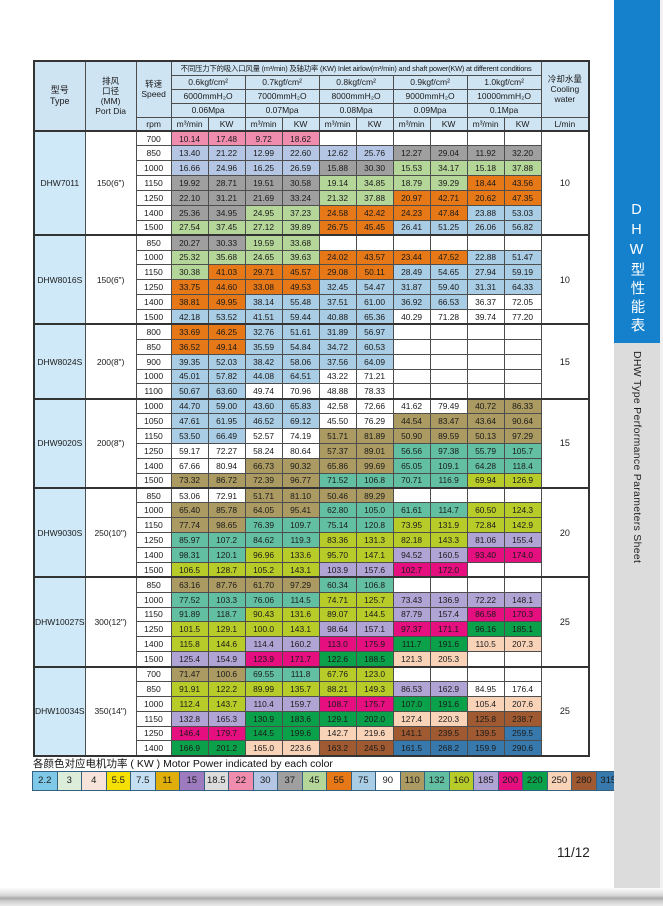  What do you see at coordinates (448, 644) in the screenshot?
I see `power-cell: 191.6` at bounding box center [448, 644].